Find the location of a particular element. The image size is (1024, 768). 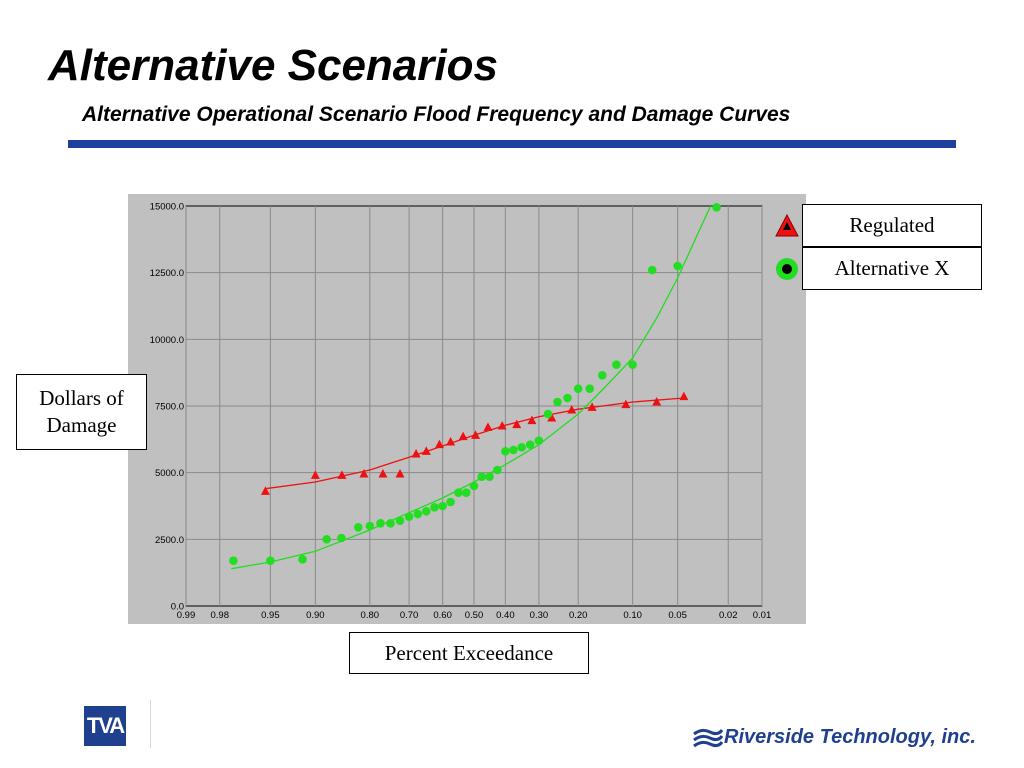

y-tick-label: 5000.0 is located at coordinates (169, 473).